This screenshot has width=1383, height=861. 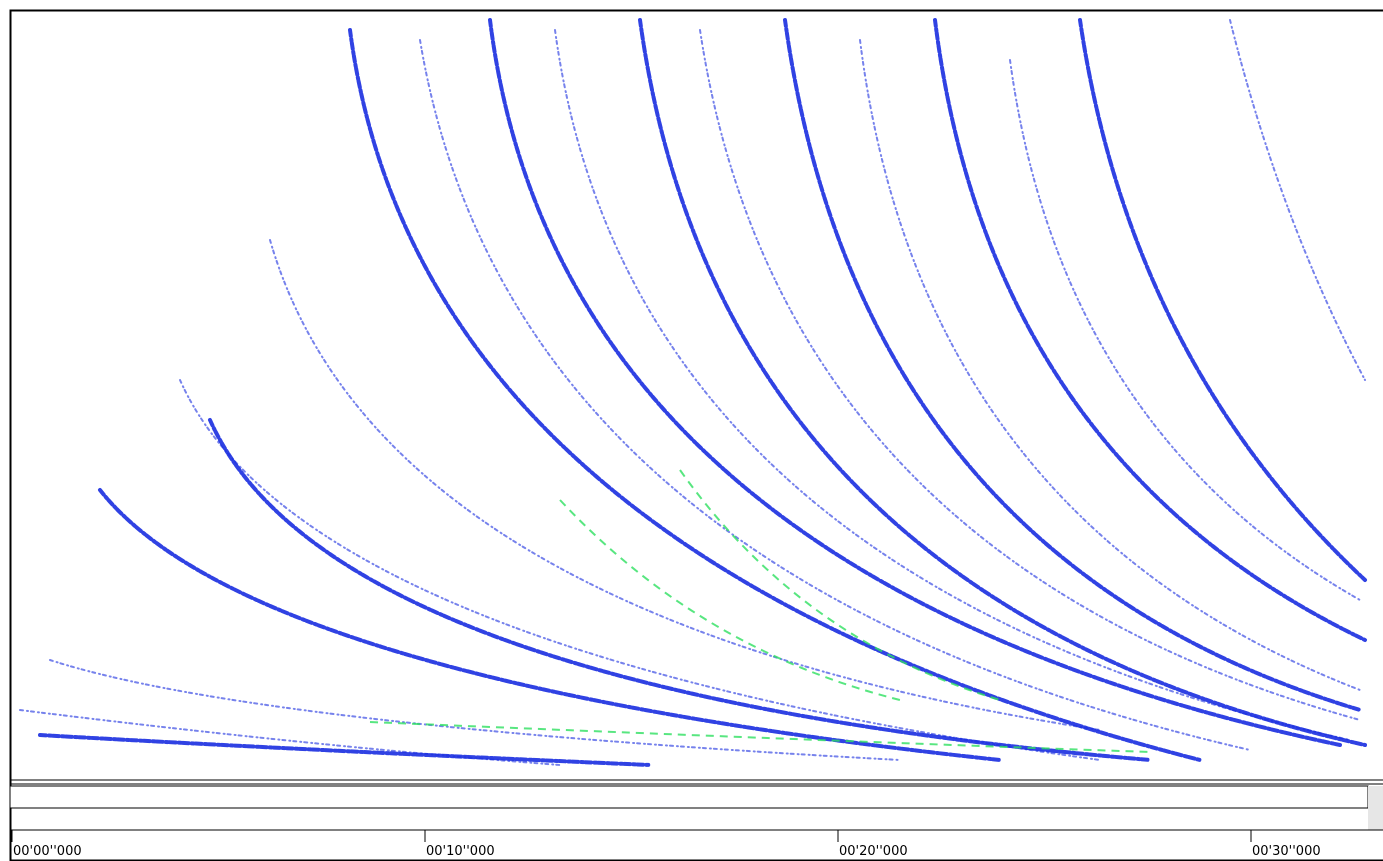 I want to click on scrollbar-track, so click(x=689, y=797).